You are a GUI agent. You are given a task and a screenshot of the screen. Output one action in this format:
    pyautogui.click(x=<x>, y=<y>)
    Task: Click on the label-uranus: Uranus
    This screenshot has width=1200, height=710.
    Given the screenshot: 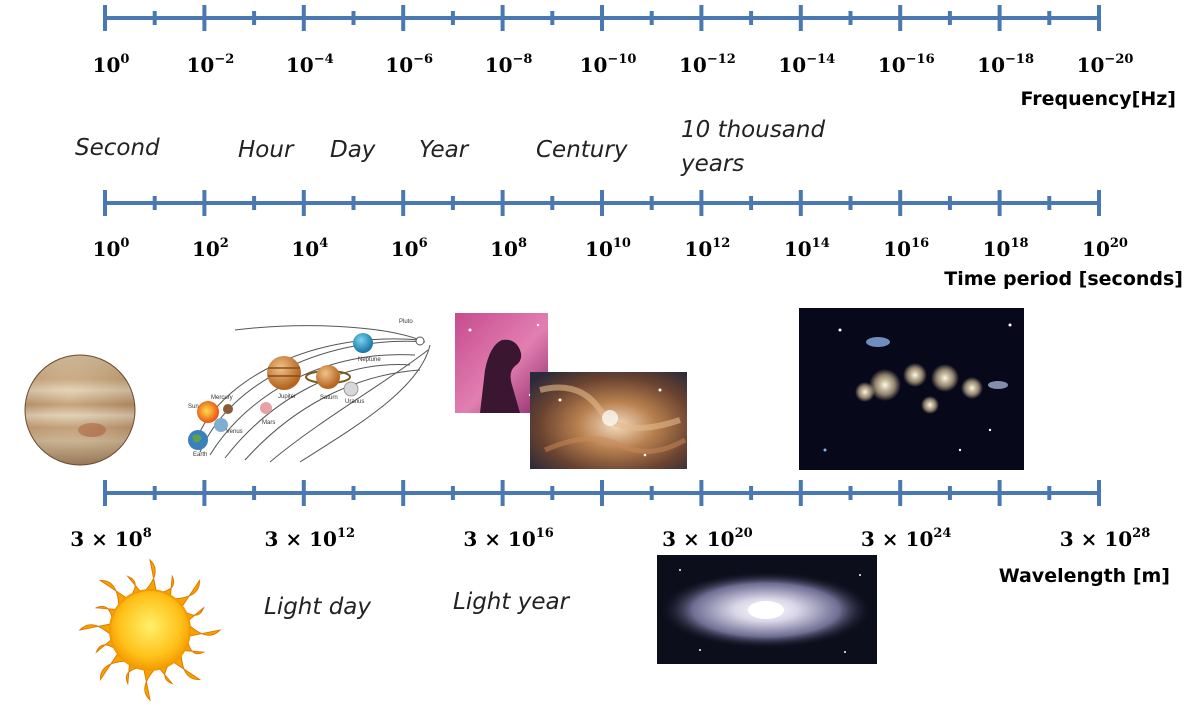 What is the action you would take?
    pyautogui.click(x=354, y=402)
    